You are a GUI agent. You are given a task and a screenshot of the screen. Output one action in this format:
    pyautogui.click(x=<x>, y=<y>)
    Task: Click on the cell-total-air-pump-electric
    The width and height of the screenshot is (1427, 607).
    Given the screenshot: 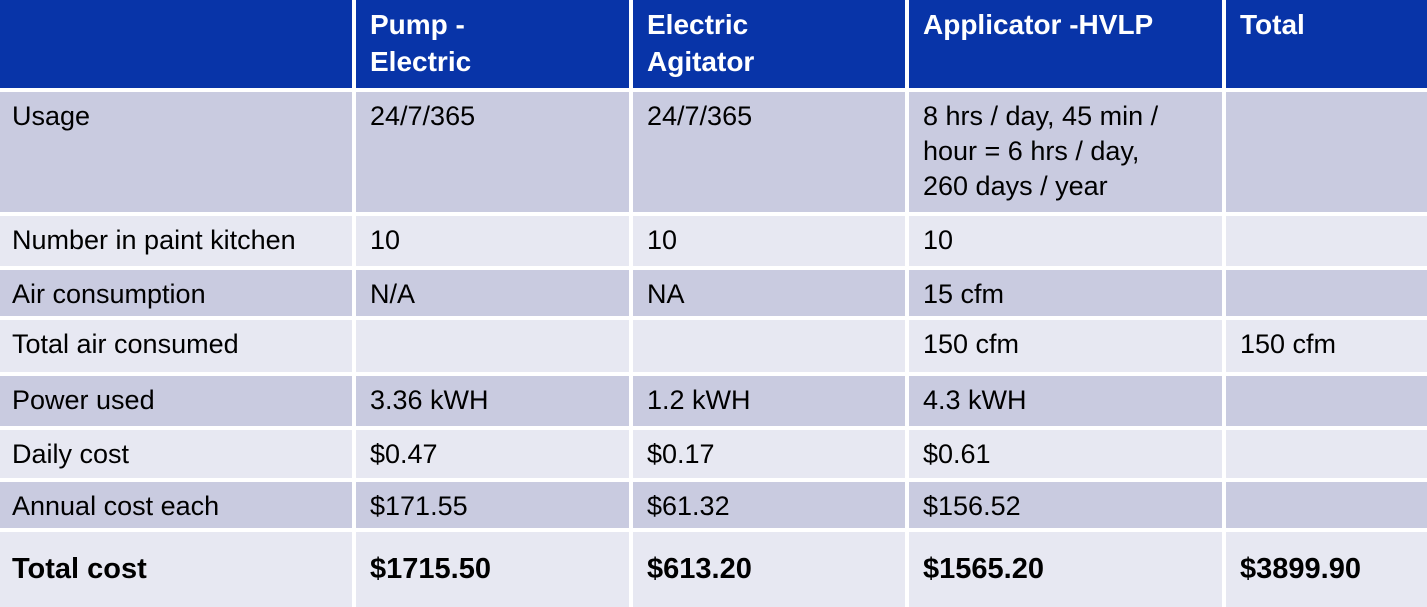 What is the action you would take?
    pyautogui.click(x=492, y=346)
    